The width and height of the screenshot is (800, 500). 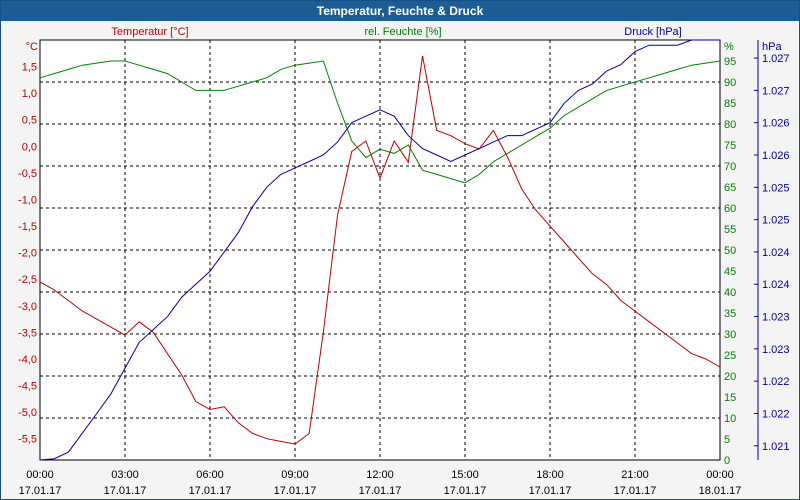 I want to click on temperature-tick: 0,0, so click(x=29, y=147).